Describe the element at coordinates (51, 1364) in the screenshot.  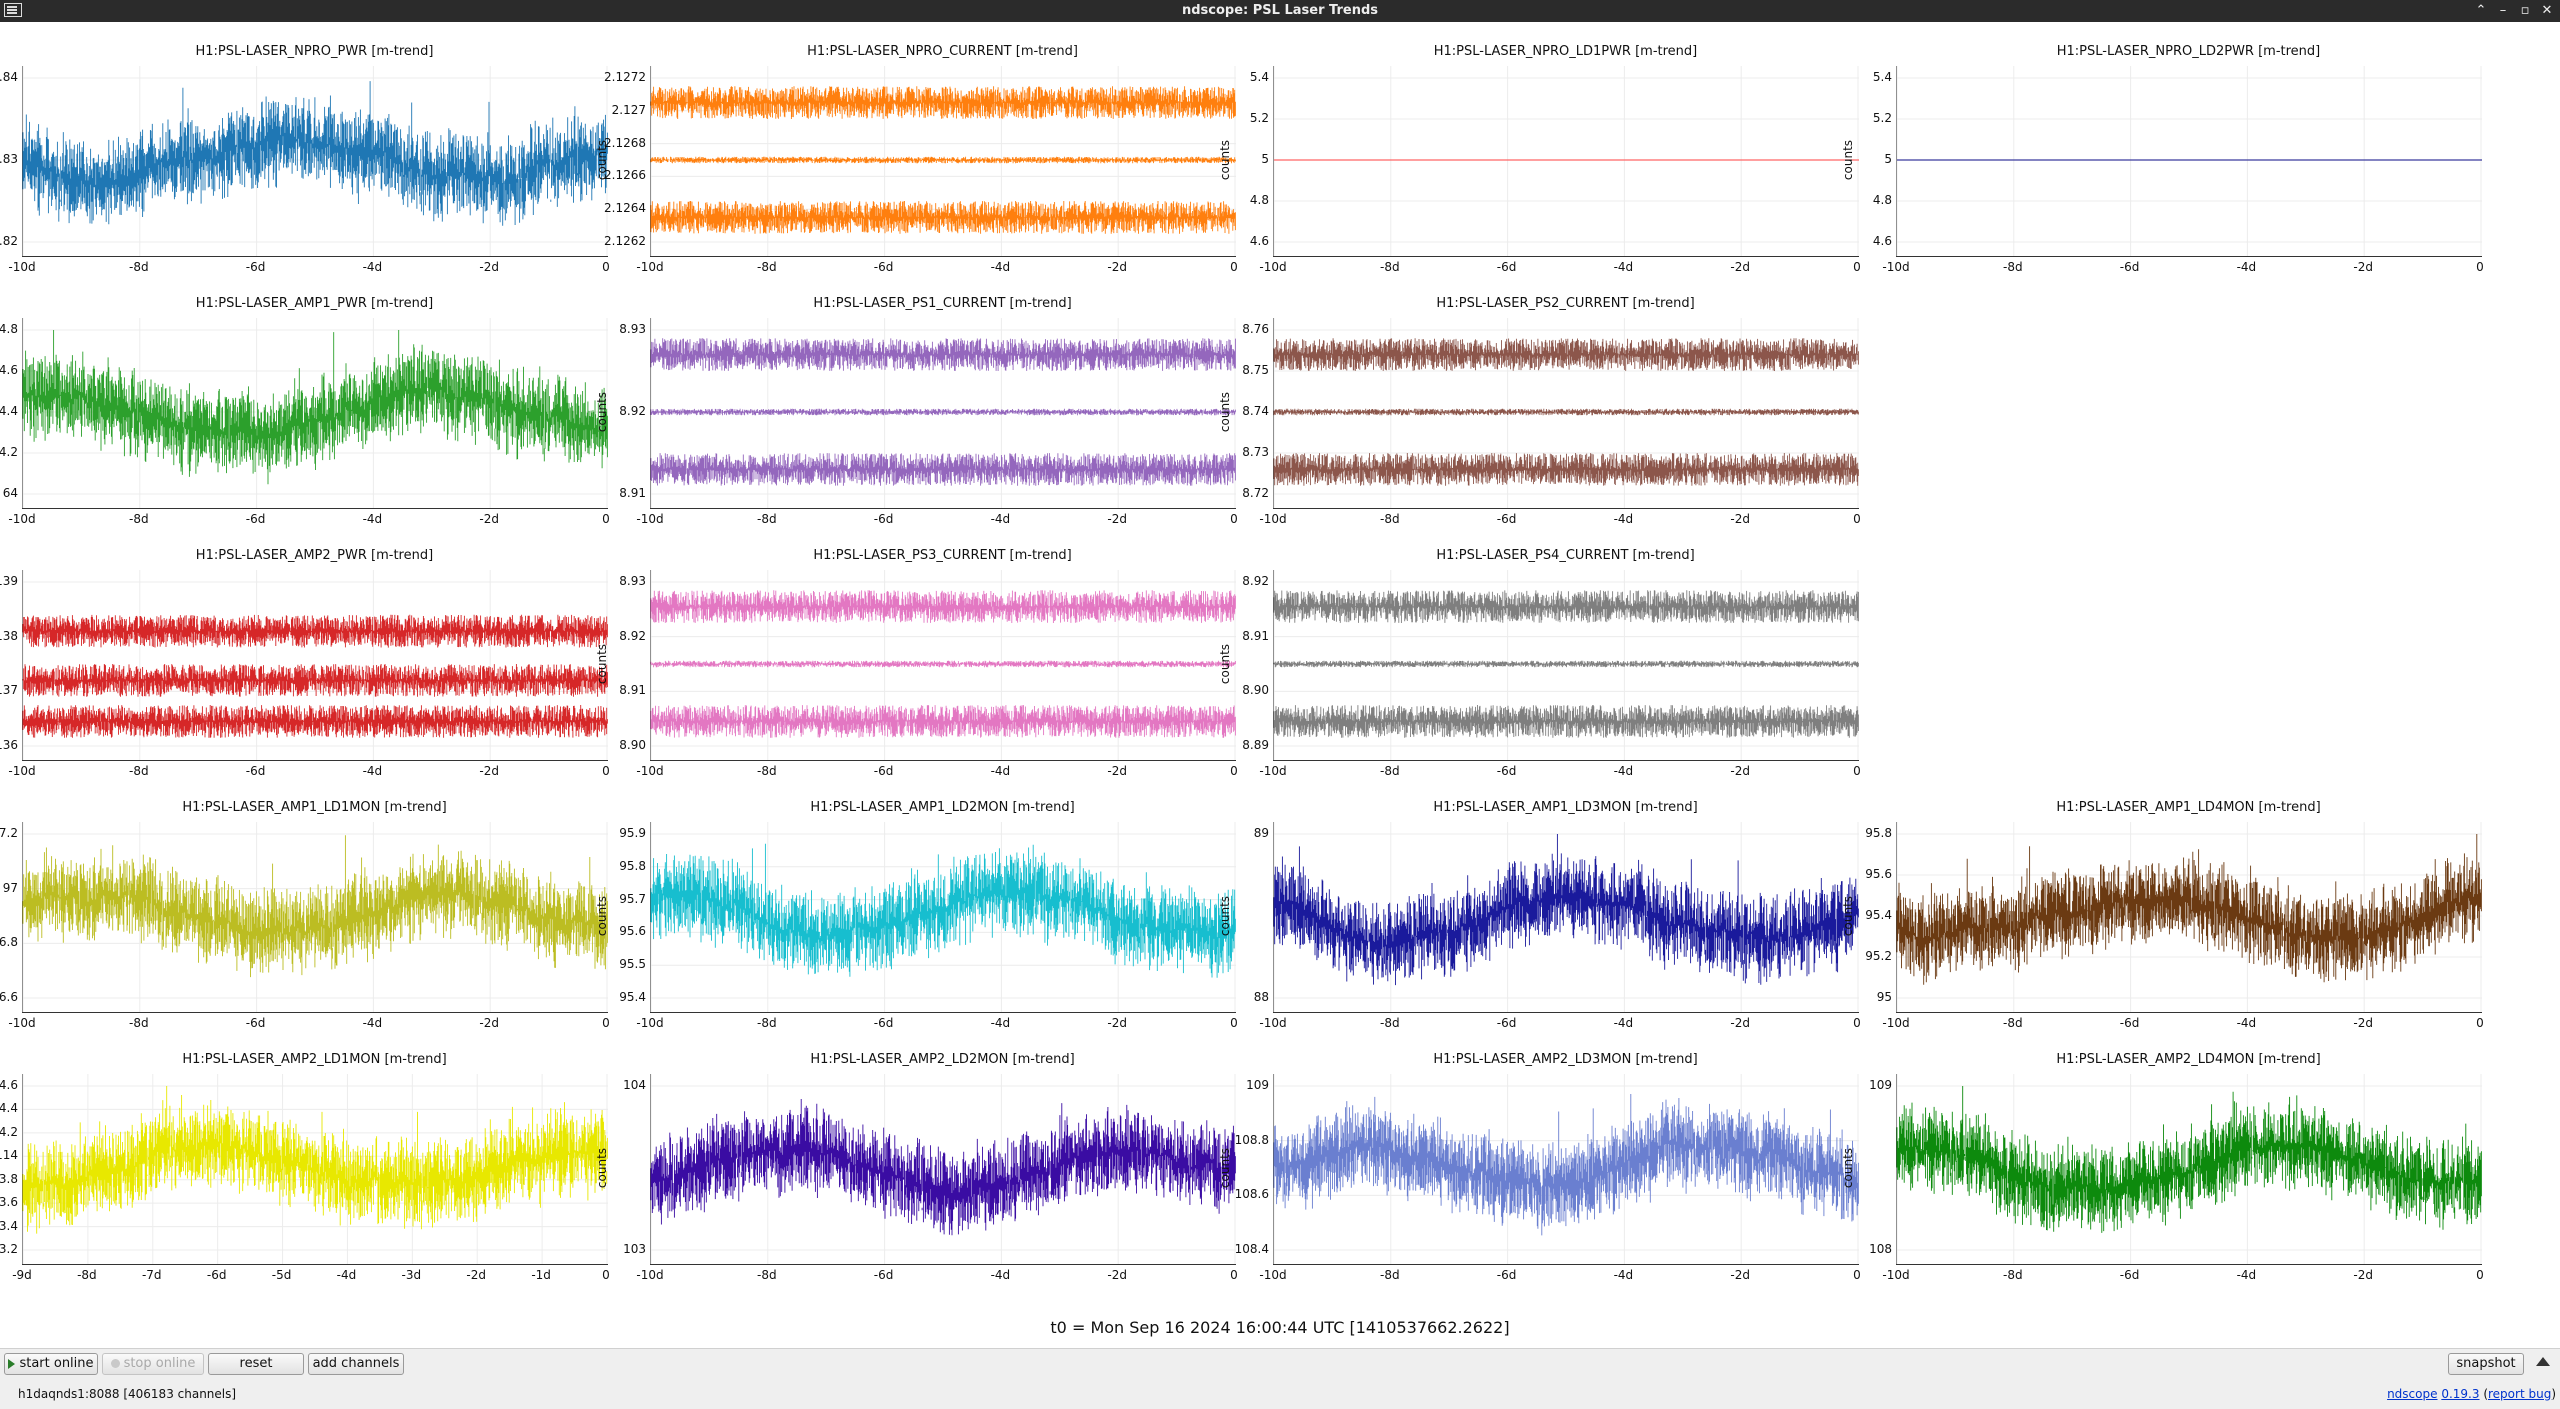
I see `start-online-button: start online` at that location.